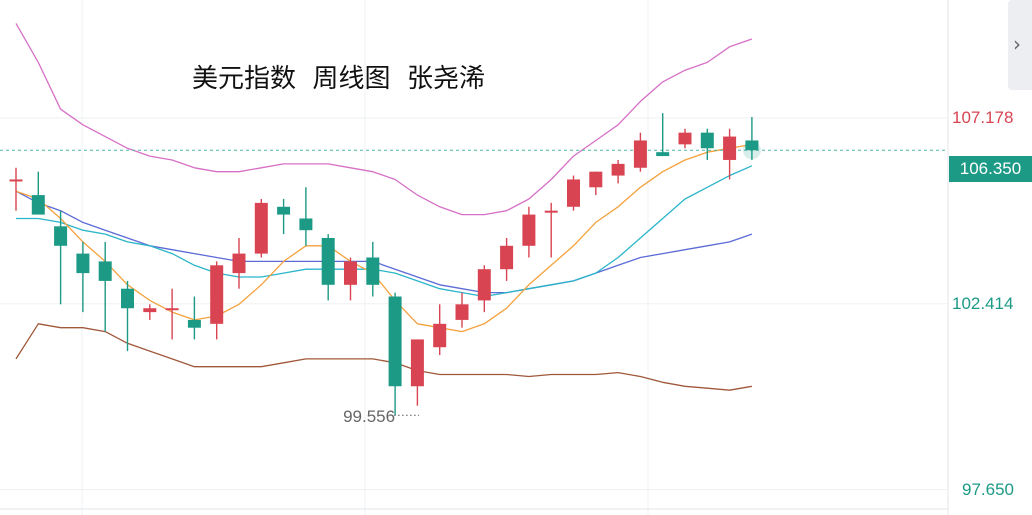 Image resolution: width=1032 pixels, height=515 pixels. Describe the element at coordinates (983, 117) in the screenshot. I see `y-tick-label-high: 107.178` at that location.